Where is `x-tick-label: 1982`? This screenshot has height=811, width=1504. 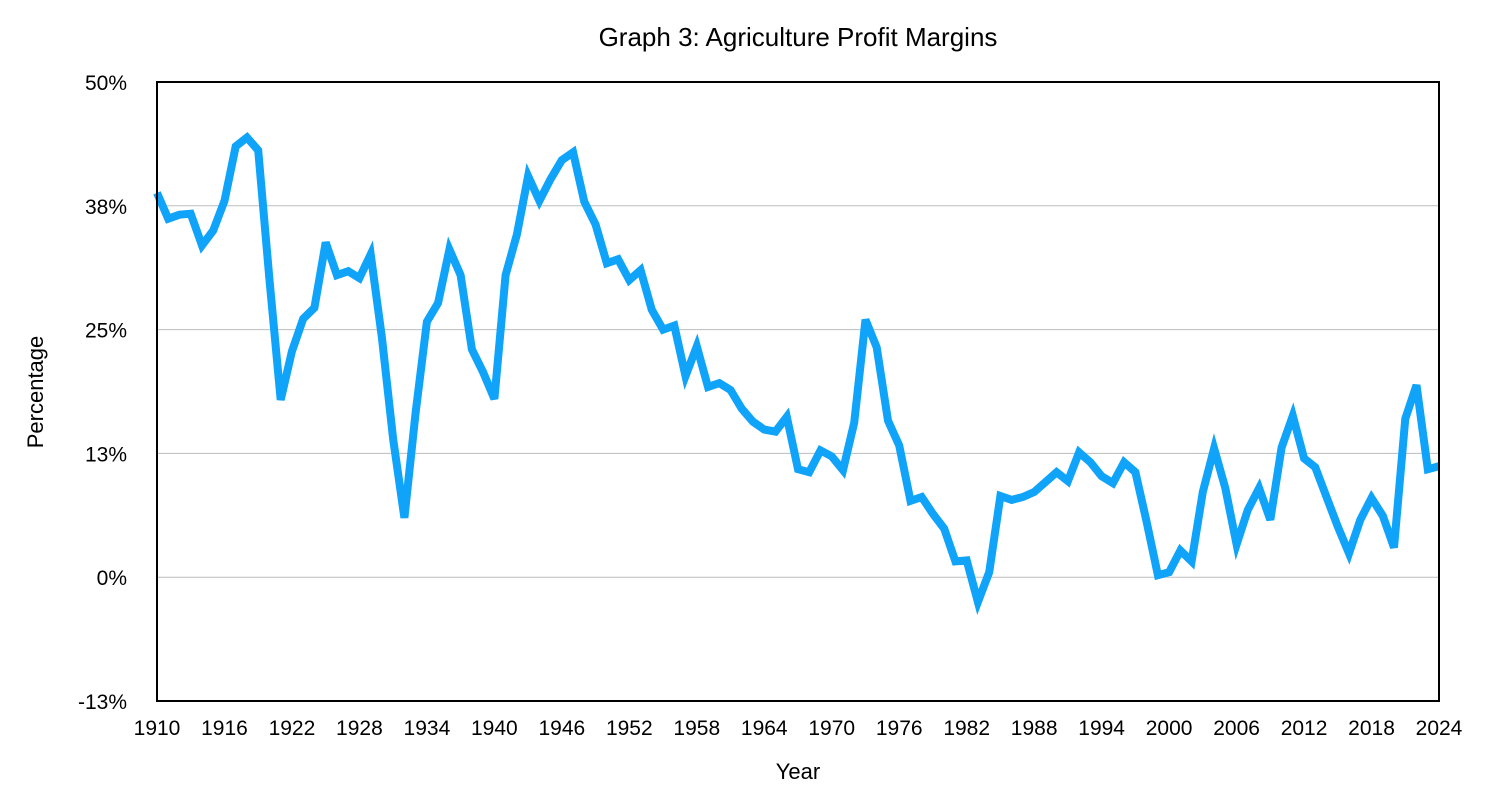
x-tick-label: 1982 is located at coordinates (966, 728).